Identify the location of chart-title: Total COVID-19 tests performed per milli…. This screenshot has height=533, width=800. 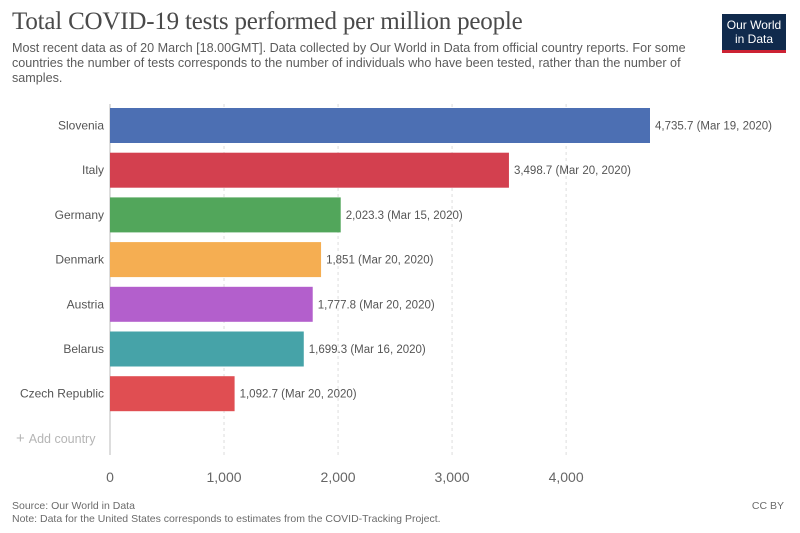
(267, 21).